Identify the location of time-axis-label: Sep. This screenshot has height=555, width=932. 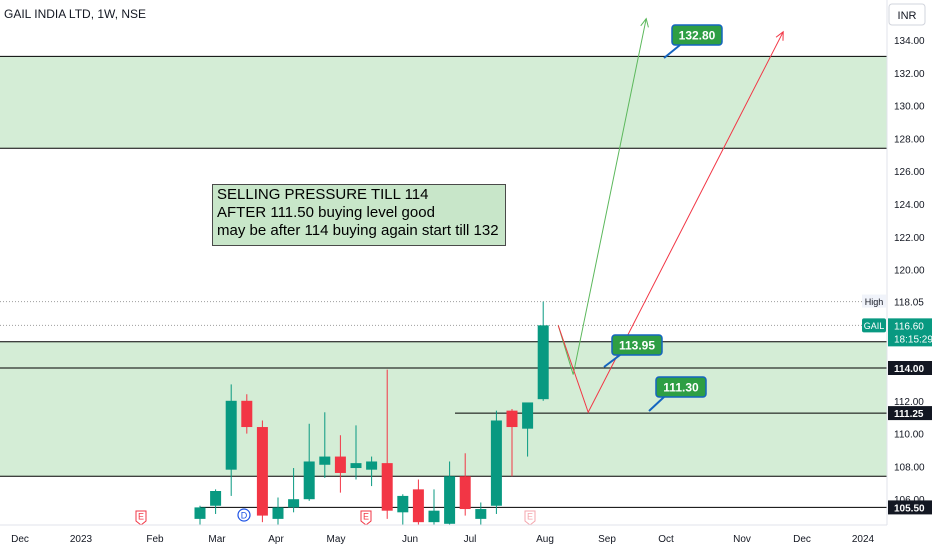
(607, 539).